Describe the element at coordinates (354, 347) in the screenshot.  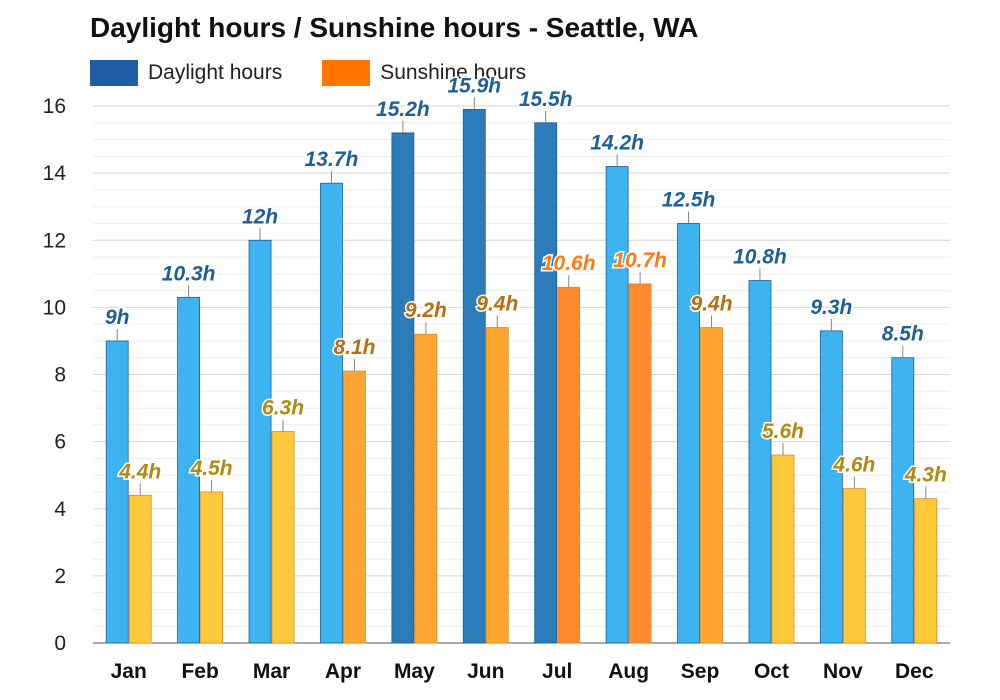
I see `data-label-sunshine: 8.1h` at that location.